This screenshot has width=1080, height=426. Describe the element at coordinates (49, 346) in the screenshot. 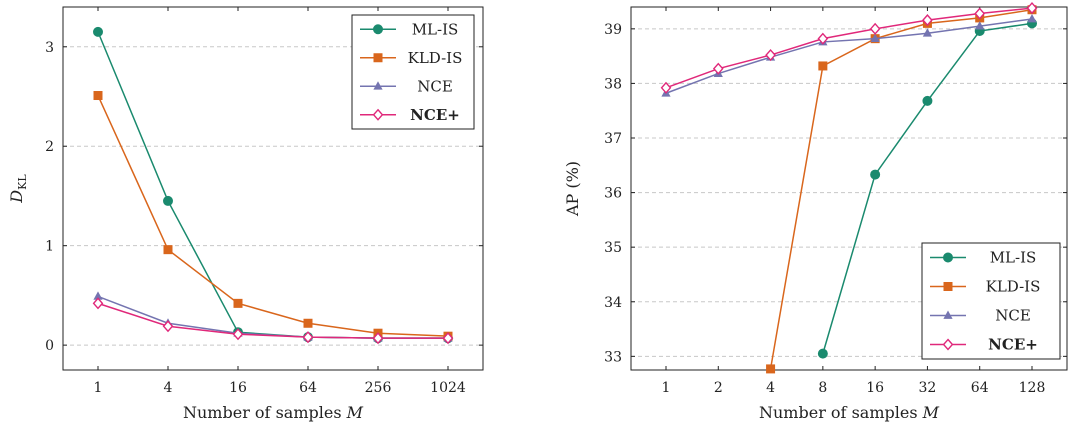

I see `y-tick-label: 0` at that location.